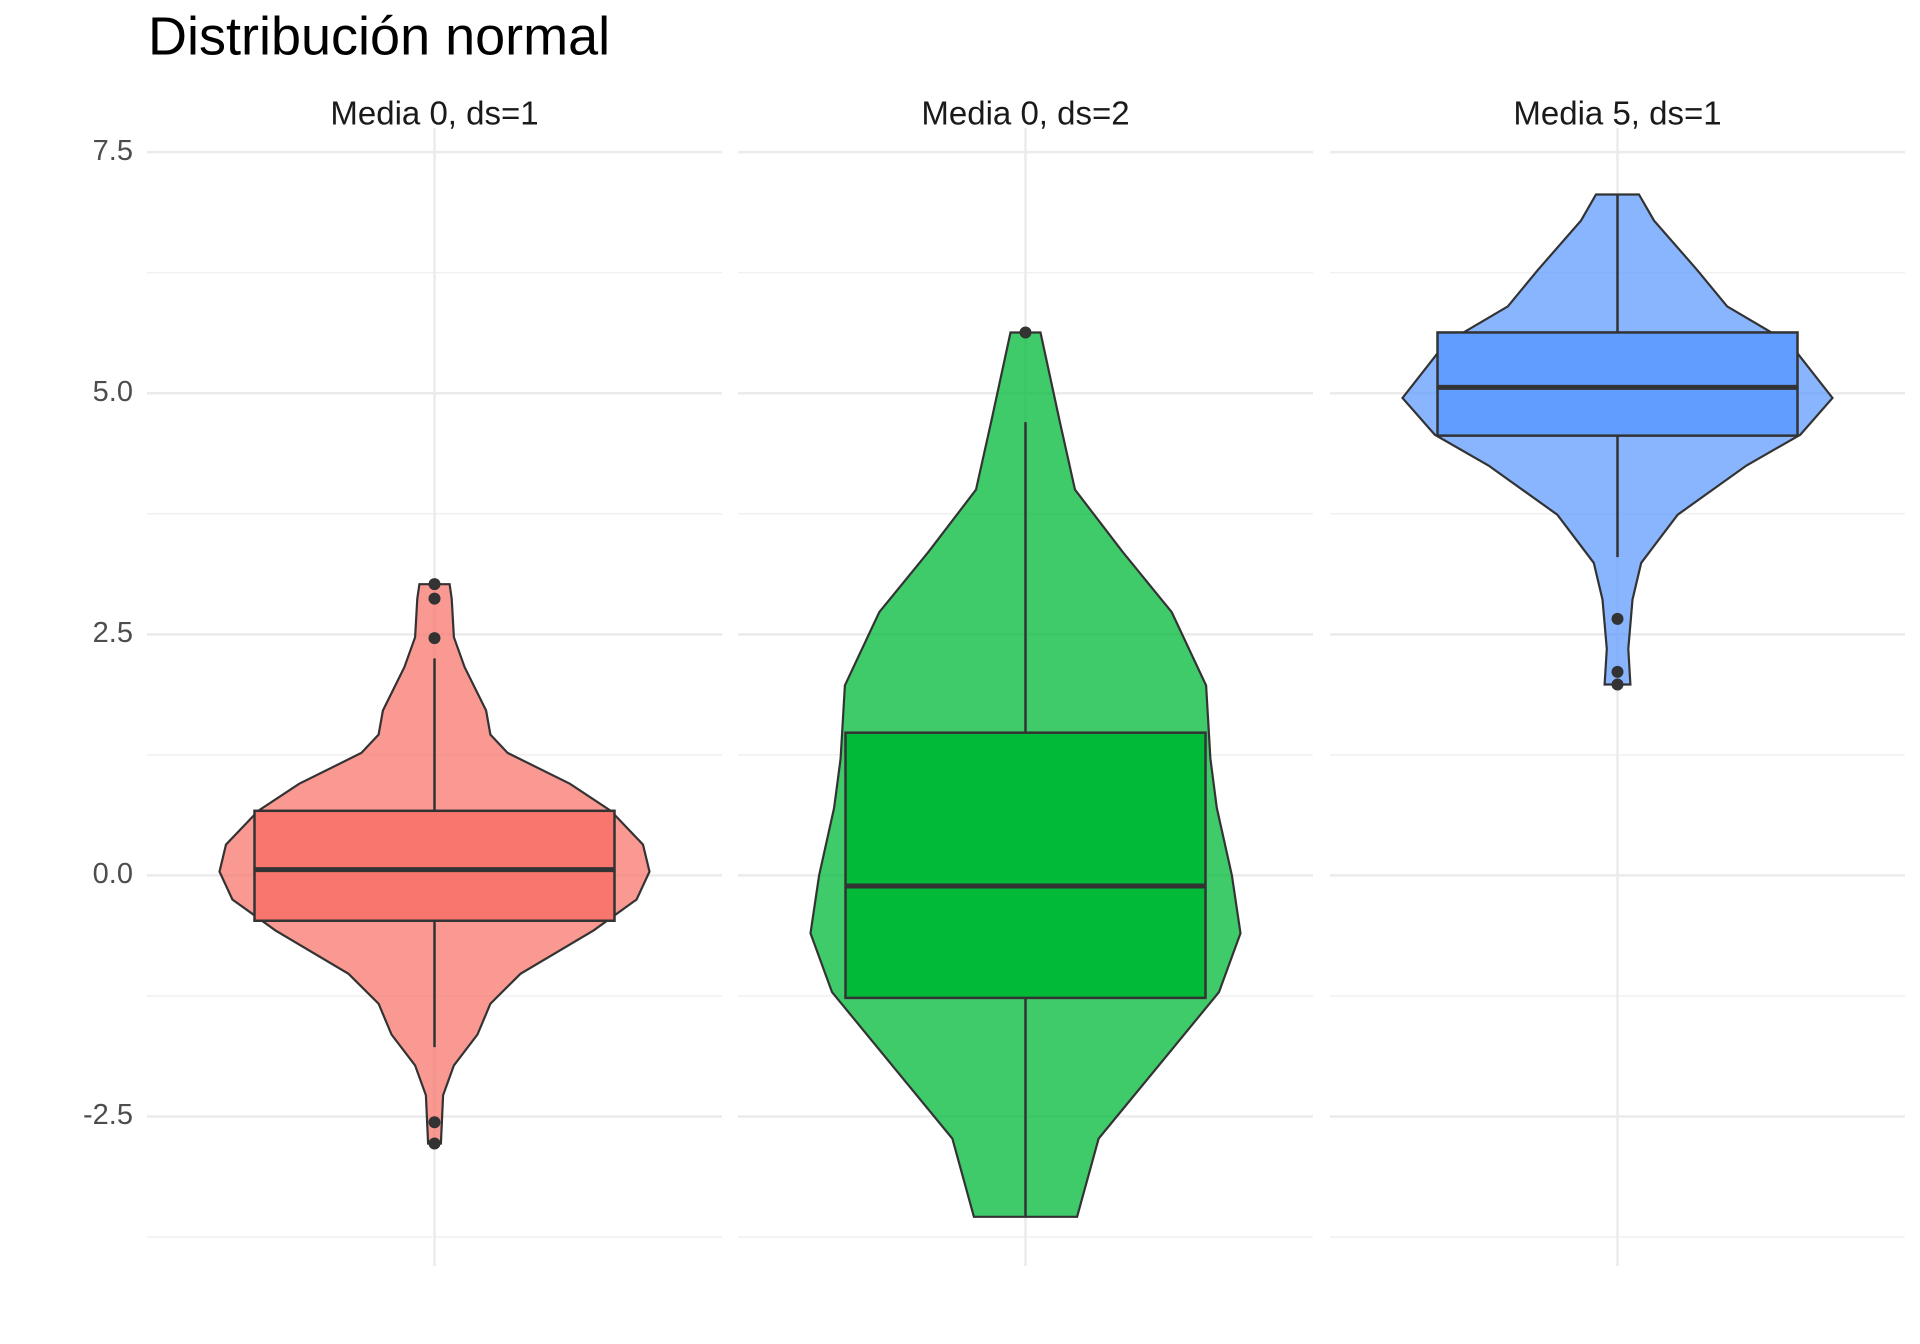 Image resolution: width=1920 pixels, height=1344 pixels. Describe the element at coordinates (434, 113) in the screenshot. I see `strip-label: Media 0, ds=1` at that location.